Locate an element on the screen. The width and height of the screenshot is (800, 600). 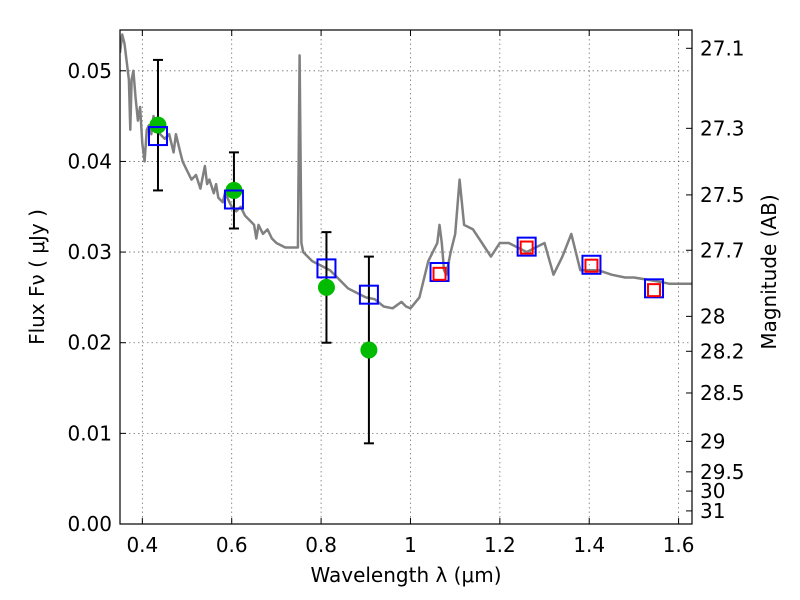
x-tick-label: 1.6 is located at coordinates (679, 545).